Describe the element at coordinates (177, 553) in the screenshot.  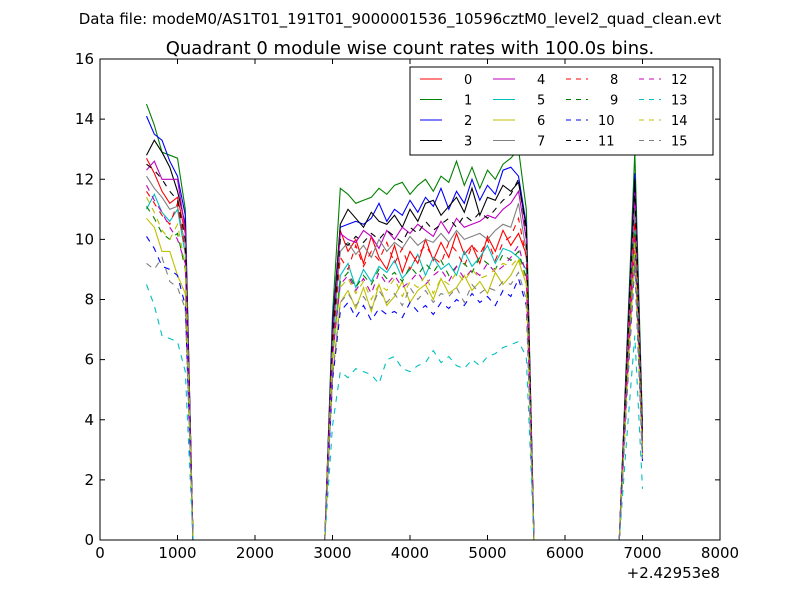
I see `x-tick-label: 1000` at that location.